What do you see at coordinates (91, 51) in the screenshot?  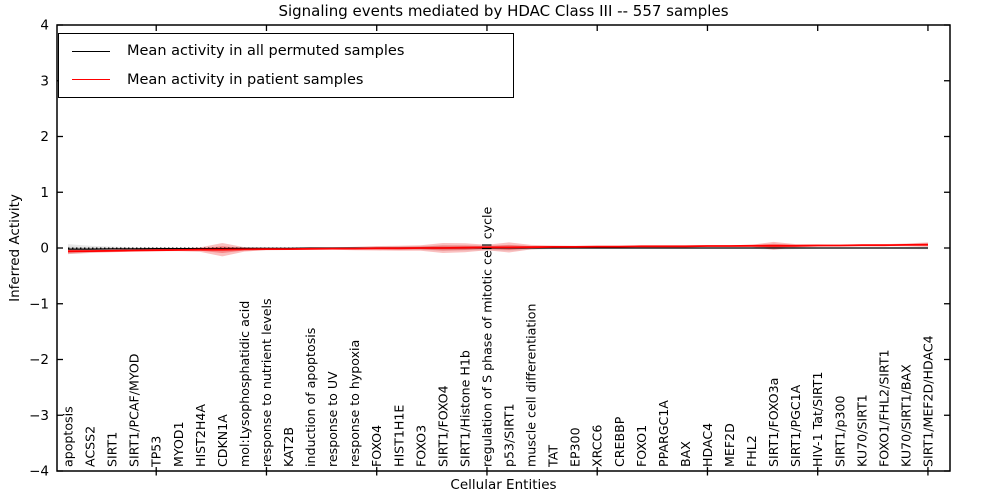 I see `permuted-line-swatch` at bounding box center [91, 51].